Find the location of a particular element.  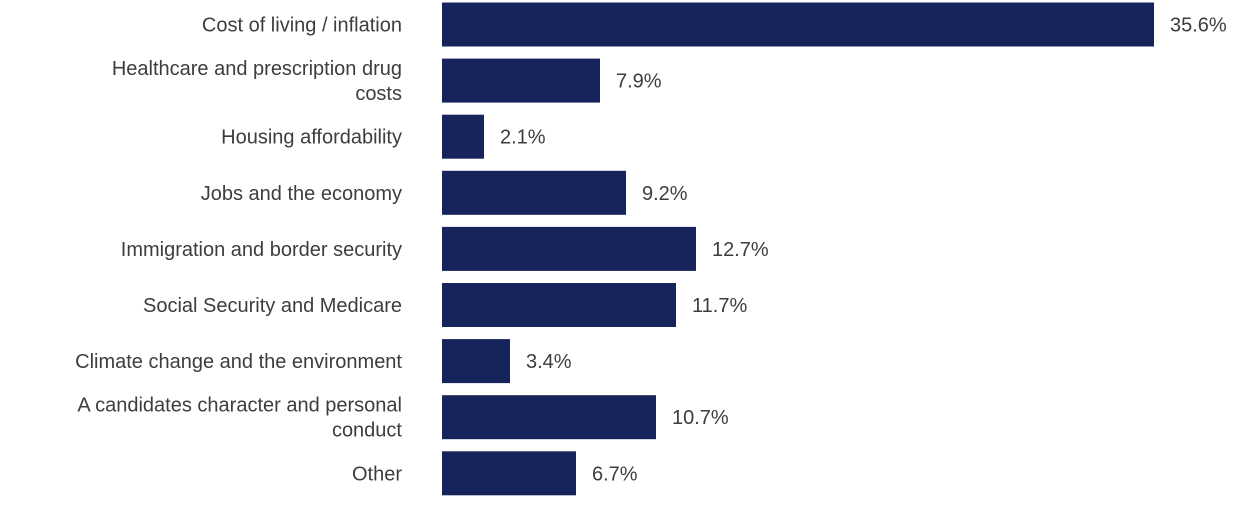

value-label-6: 3.4% is located at coordinates (549, 362).